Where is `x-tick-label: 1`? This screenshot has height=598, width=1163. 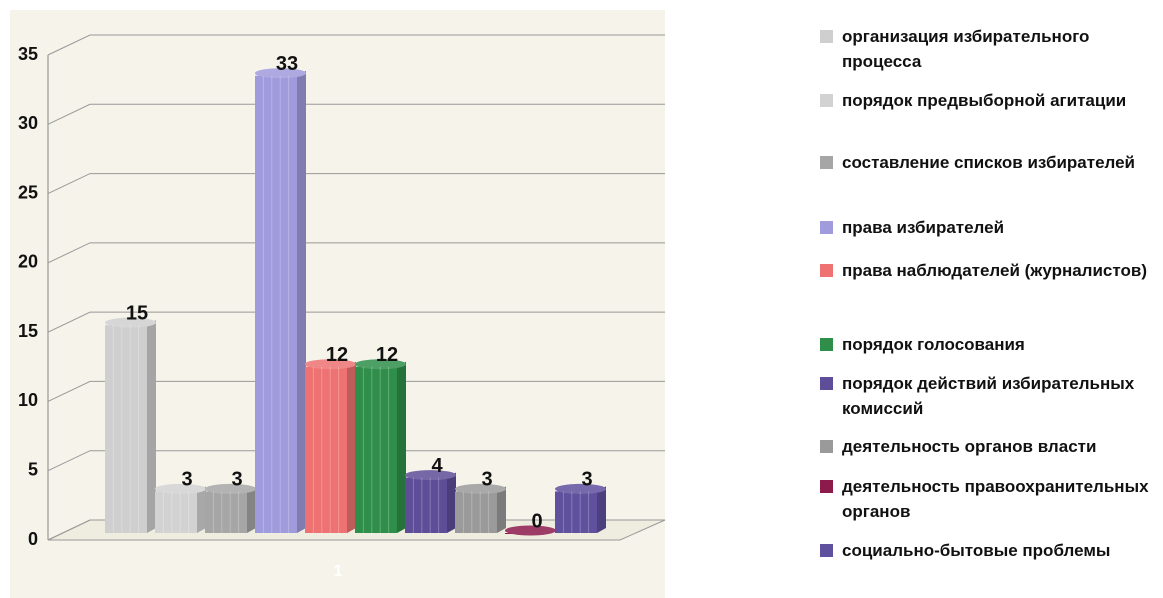
x-tick-label: 1 is located at coordinates (338, 571).